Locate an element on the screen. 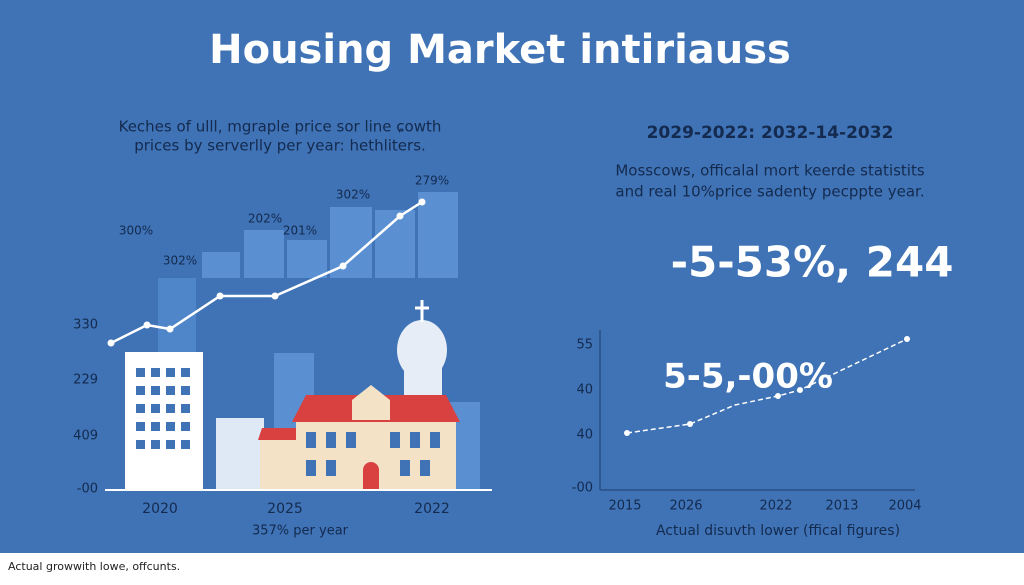 Image resolution: width=1024 pixels, height=585 pixels. x-label: 2026 is located at coordinates (685, 506).